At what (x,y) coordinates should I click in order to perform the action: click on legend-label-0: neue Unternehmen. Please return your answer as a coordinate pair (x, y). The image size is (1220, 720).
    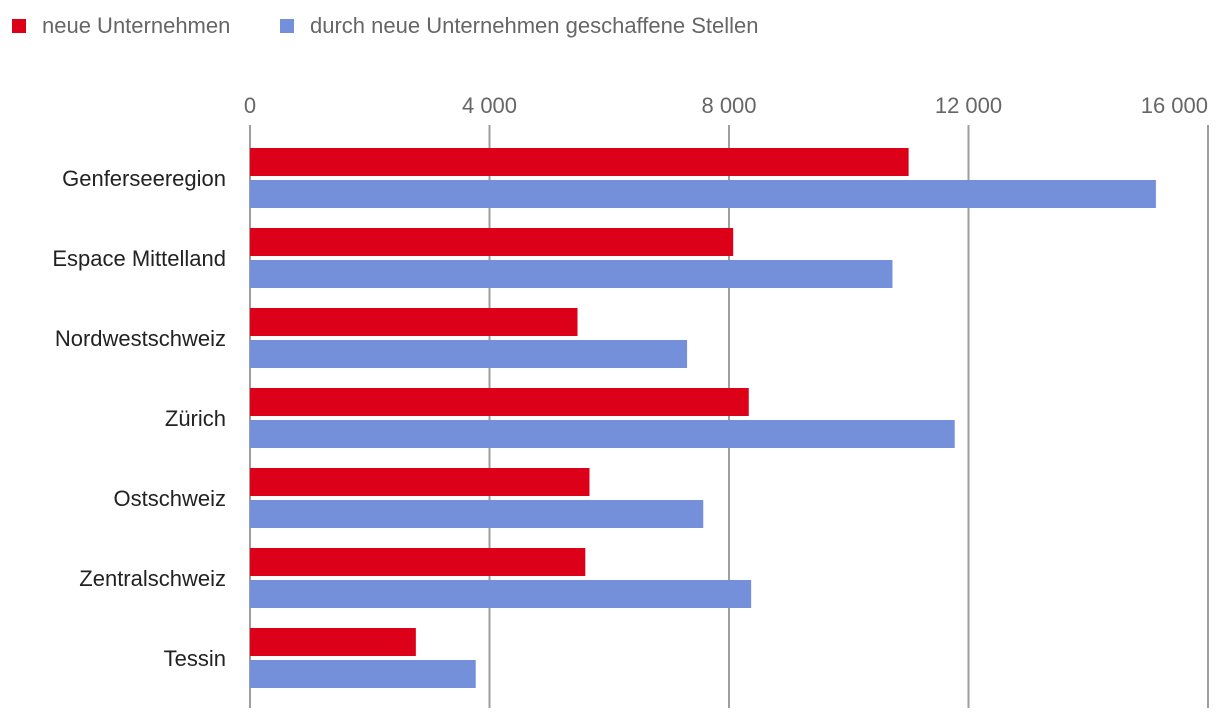
    Looking at the image, I should click on (136, 25).